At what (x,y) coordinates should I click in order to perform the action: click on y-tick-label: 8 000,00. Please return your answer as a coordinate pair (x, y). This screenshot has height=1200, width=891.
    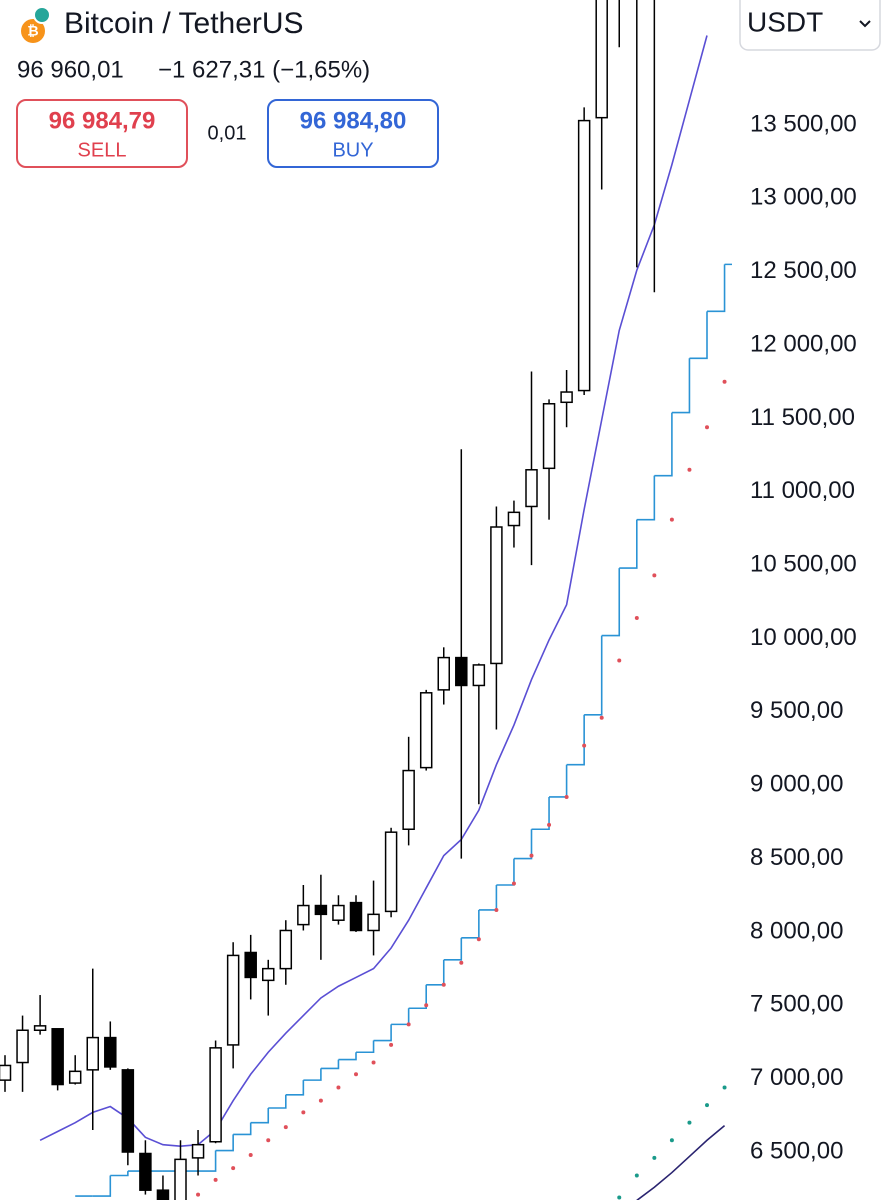
    Looking at the image, I should click on (796, 930).